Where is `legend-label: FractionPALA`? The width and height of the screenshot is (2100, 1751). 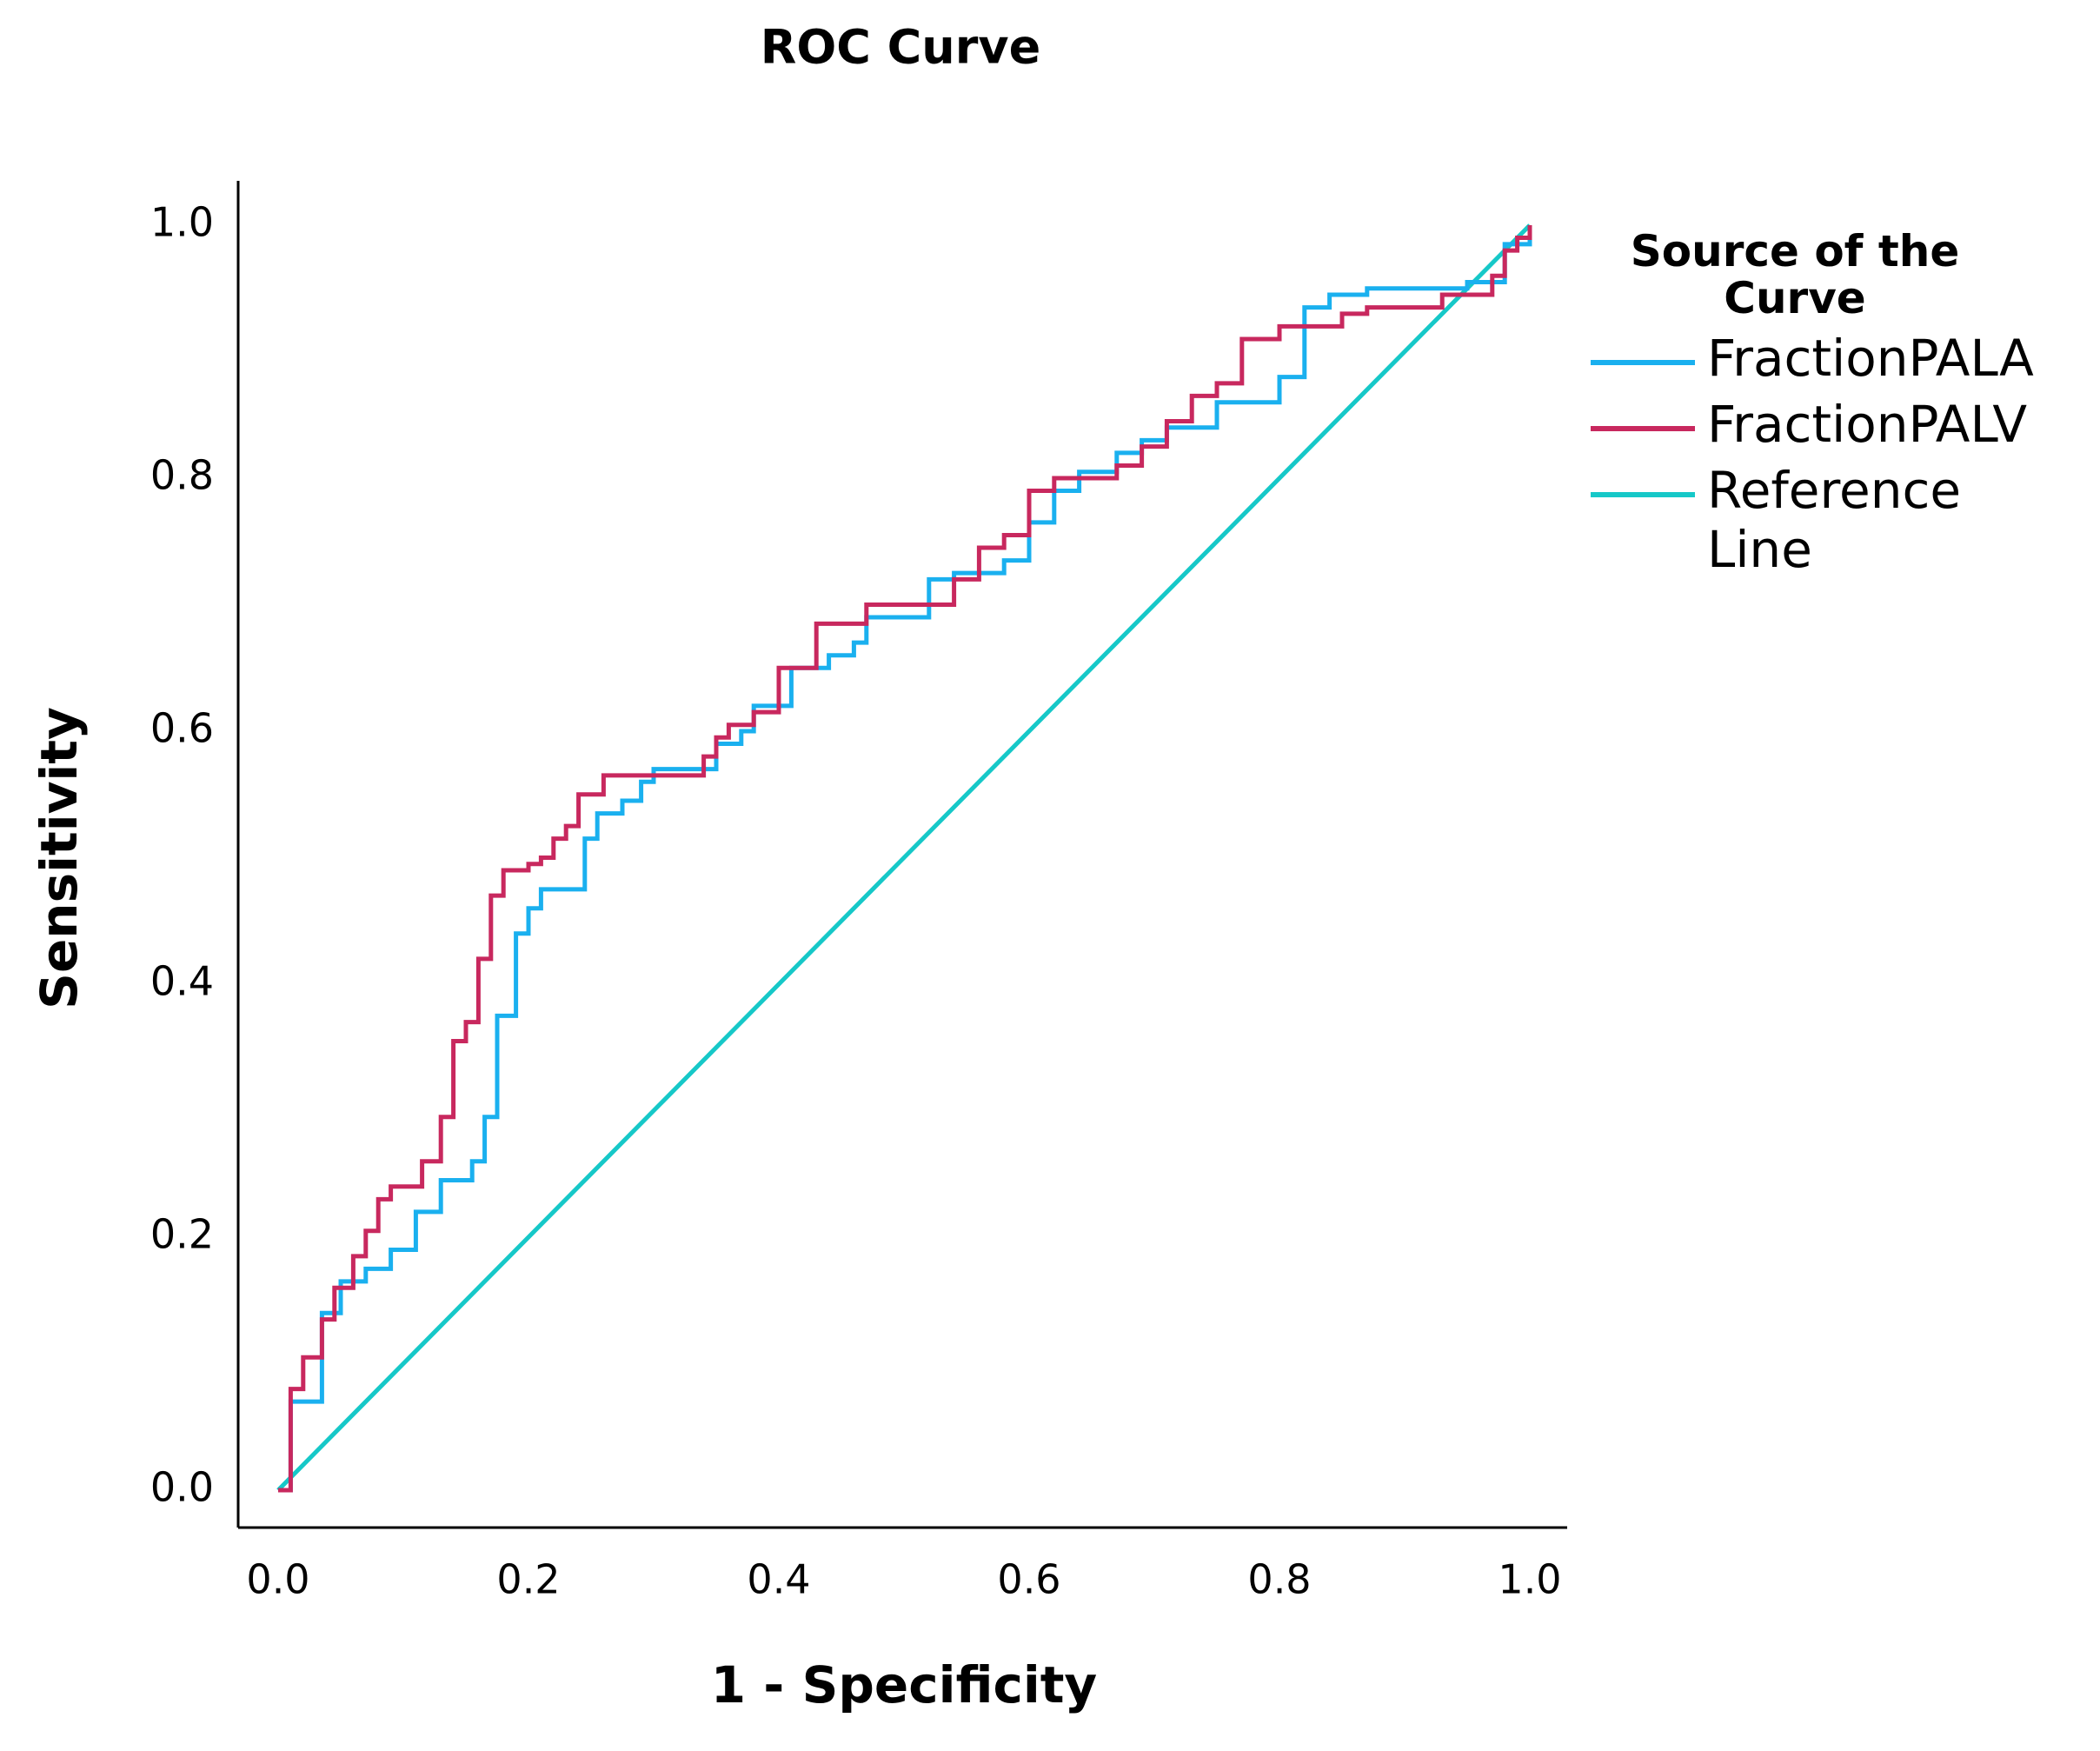 legend-label: FractionPALA is located at coordinates (1870, 359).